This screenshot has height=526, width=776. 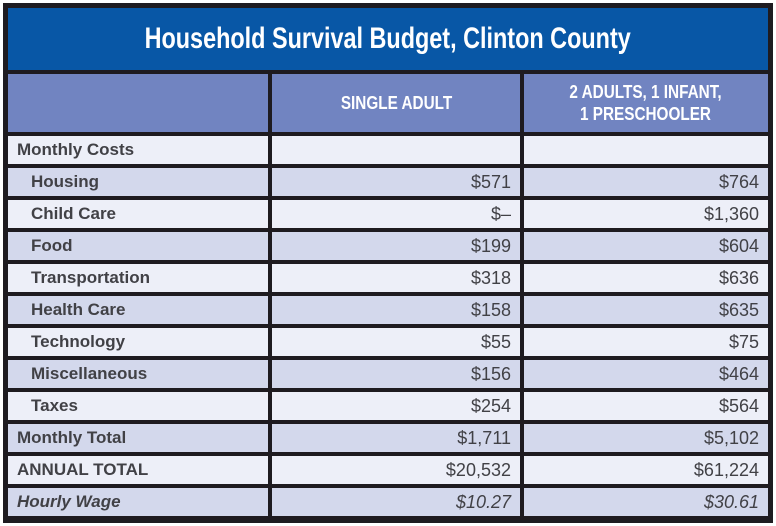 What do you see at coordinates (138, 438) in the screenshot?
I see `row-label: Monthly Total` at bounding box center [138, 438].